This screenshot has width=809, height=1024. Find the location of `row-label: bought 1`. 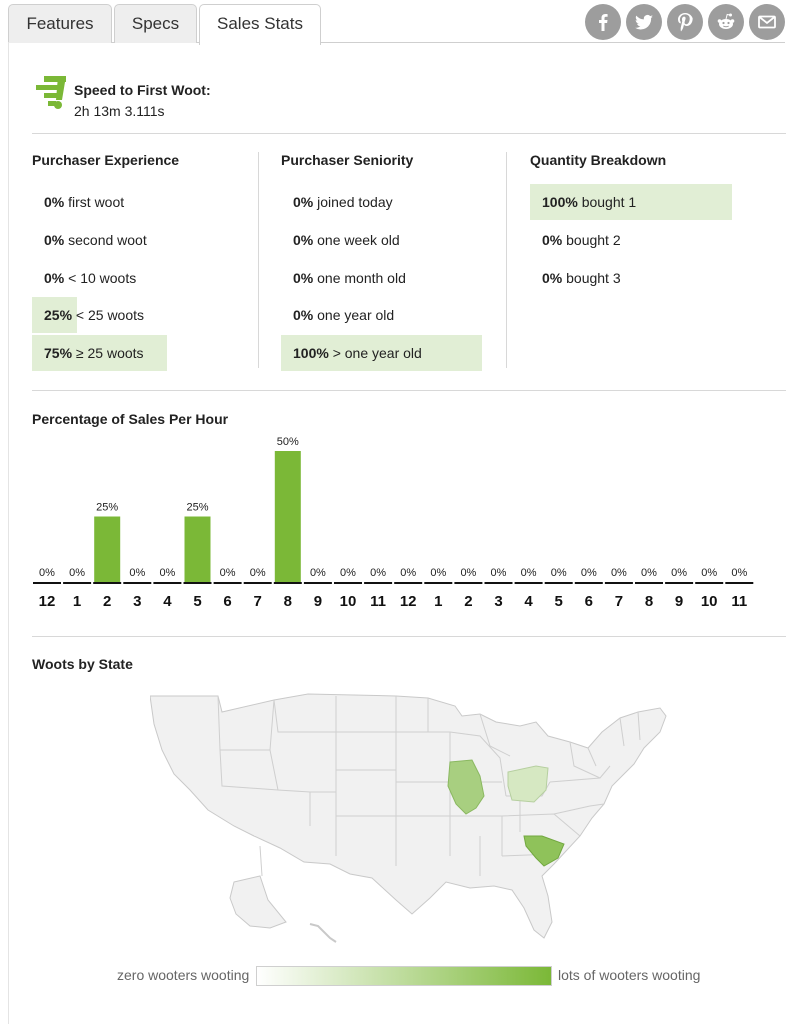

row-label: bought 1 is located at coordinates (609, 202).